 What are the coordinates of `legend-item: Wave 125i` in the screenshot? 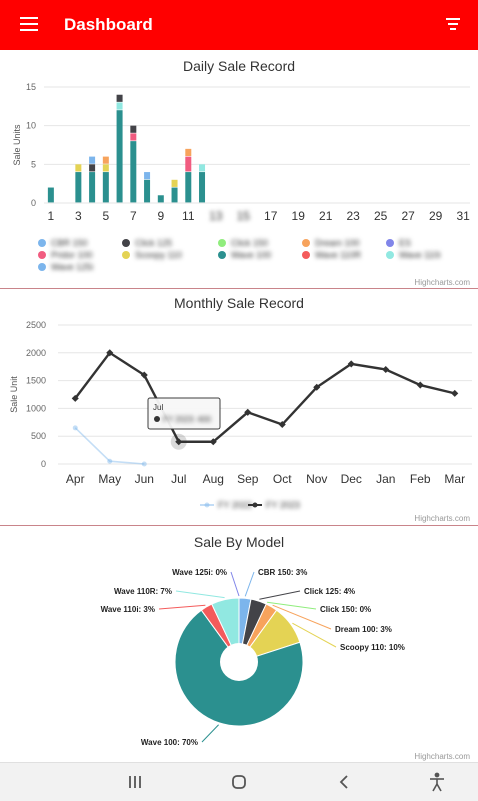 It's located at (72, 267).